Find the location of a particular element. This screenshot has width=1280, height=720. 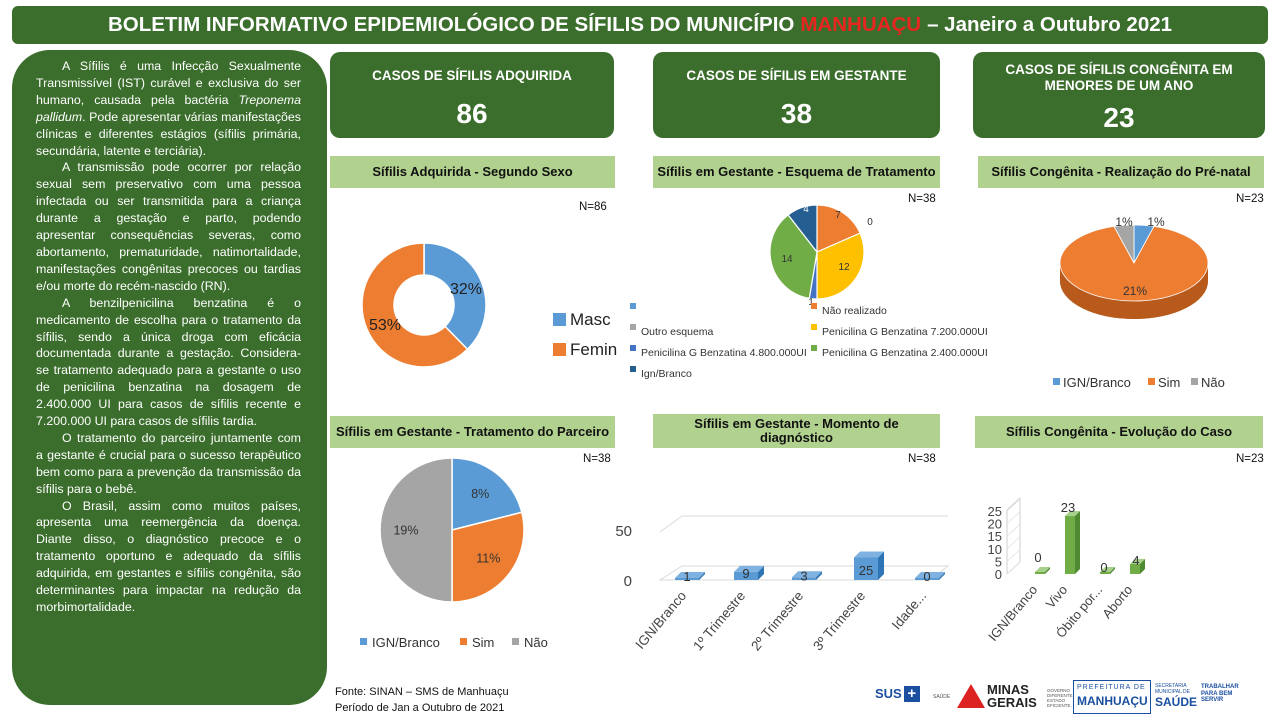

kpi-adquirida: CASOS DE SÍFILIS ADQUIRIDA 86 is located at coordinates (472, 95).